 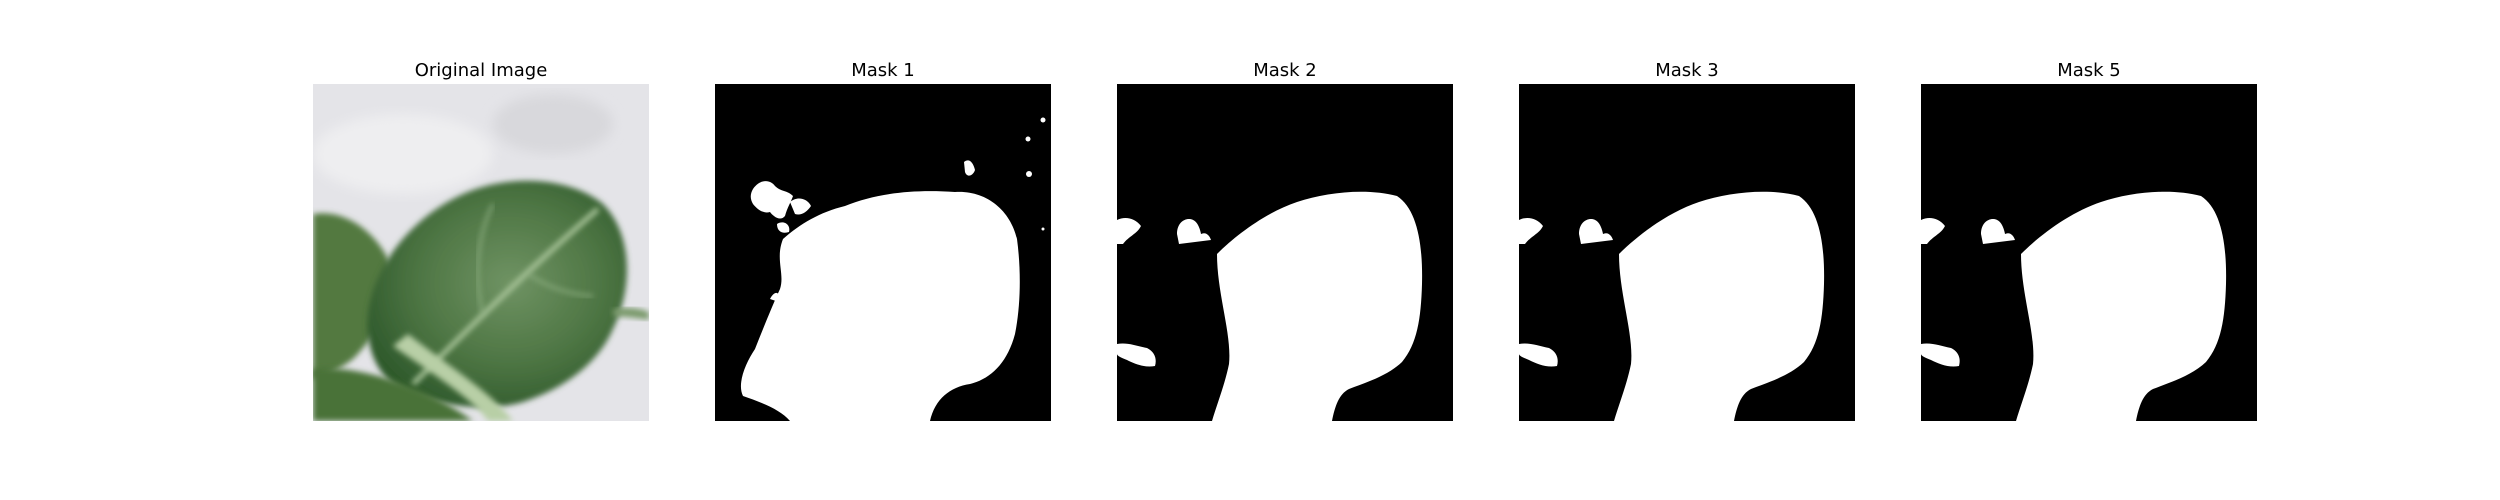 I want to click on panel-mask-5: Mask 5, so click(x=2089, y=250).